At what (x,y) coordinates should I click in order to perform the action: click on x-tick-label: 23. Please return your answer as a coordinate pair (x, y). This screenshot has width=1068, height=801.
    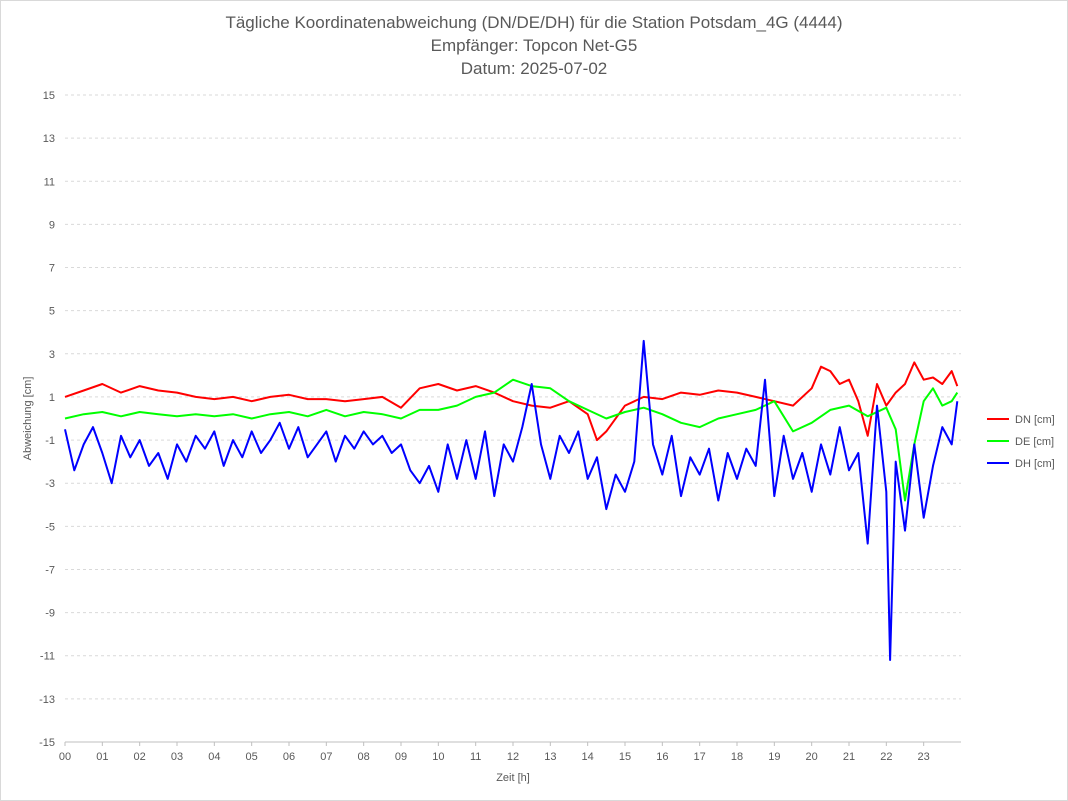
    Looking at the image, I should click on (924, 757).